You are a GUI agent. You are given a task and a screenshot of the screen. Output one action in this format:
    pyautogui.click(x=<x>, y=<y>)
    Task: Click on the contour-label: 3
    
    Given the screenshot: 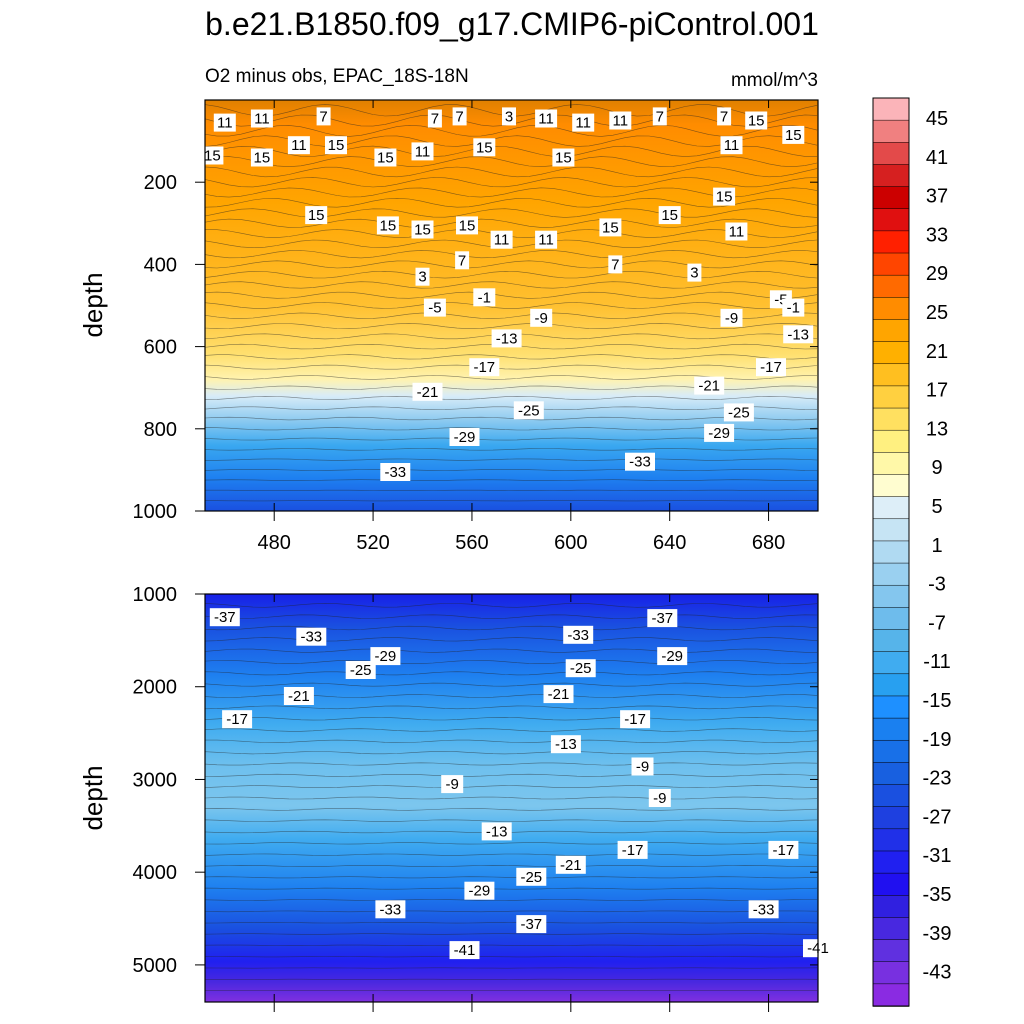 What is the action you would take?
    pyautogui.click(x=509, y=116)
    